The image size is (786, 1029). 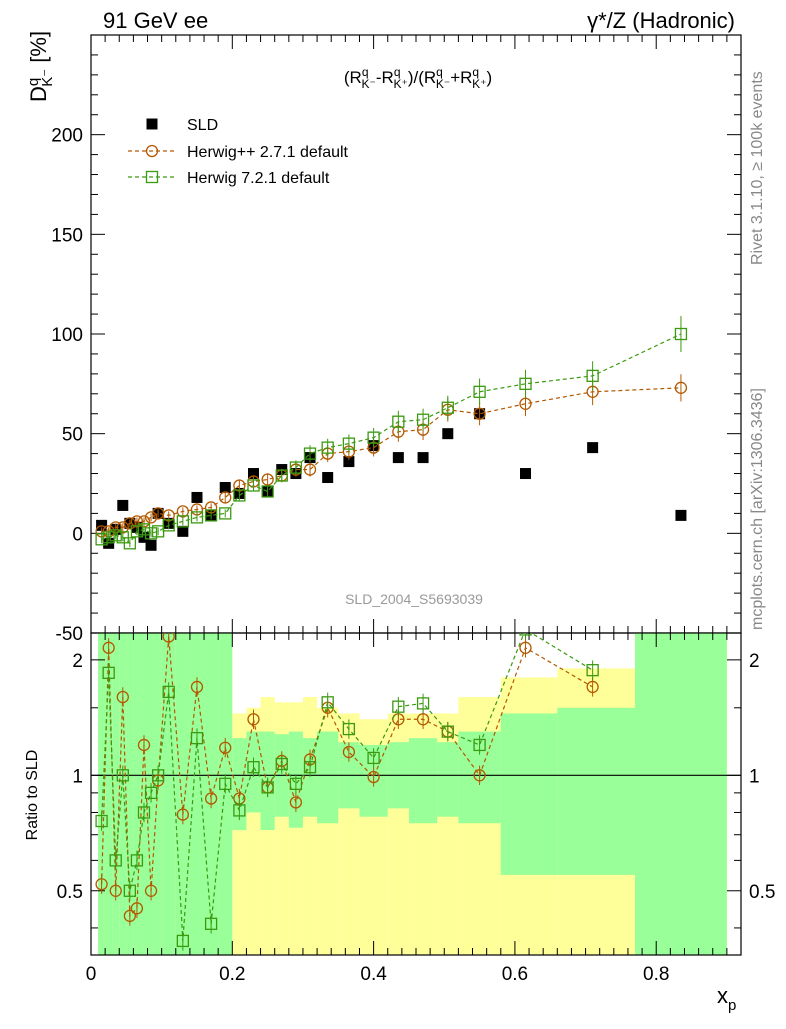 I want to click on mcplots-label: mcplots.cern.ch [arXiv:1306.3436], so click(x=757, y=509).